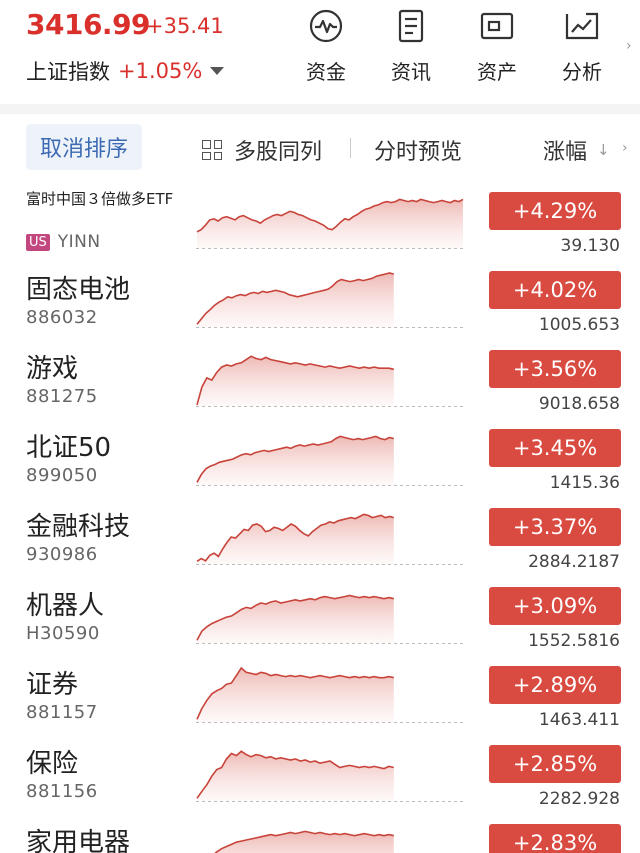 The image size is (640, 853). What do you see at coordinates (84, 147) in the screenshot?
I see `cancel-sort-button: 取消排序` at bounding box center [84, 147].